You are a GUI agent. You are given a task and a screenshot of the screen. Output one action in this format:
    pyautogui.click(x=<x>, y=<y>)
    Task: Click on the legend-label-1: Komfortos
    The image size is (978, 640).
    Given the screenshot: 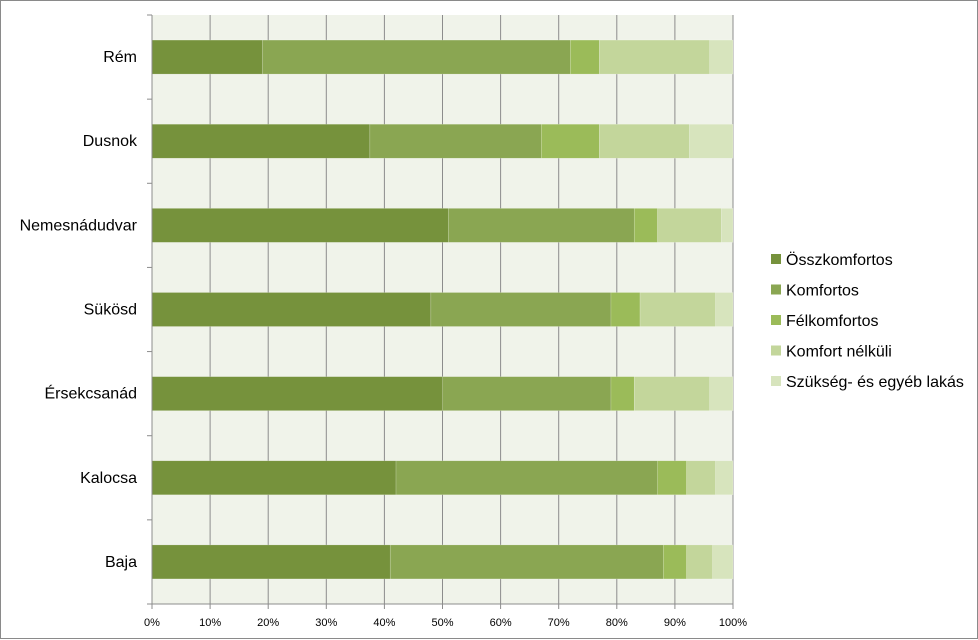 What is the action you would take?
    pyautogui.click(x=822, y=291)
    